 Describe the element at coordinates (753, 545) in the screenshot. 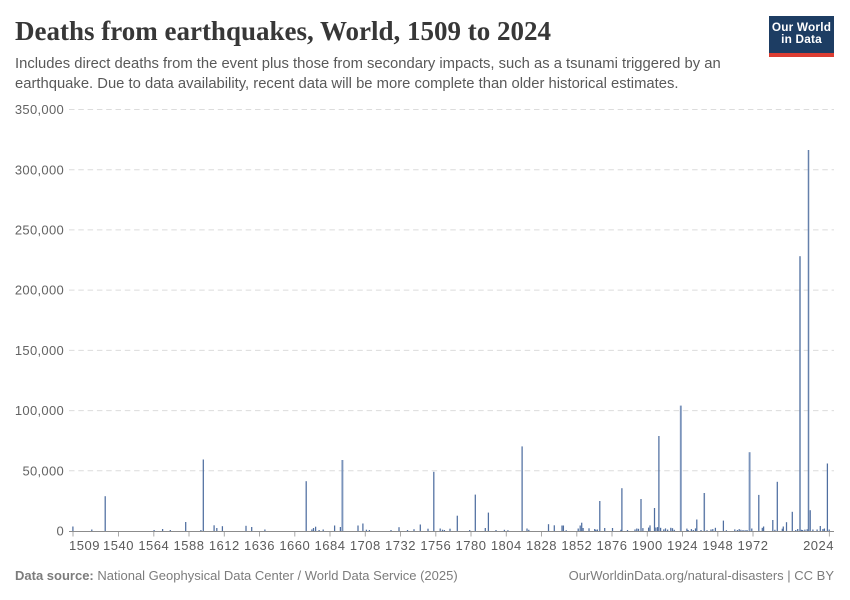

I see `svg-text: 1972` at that location.